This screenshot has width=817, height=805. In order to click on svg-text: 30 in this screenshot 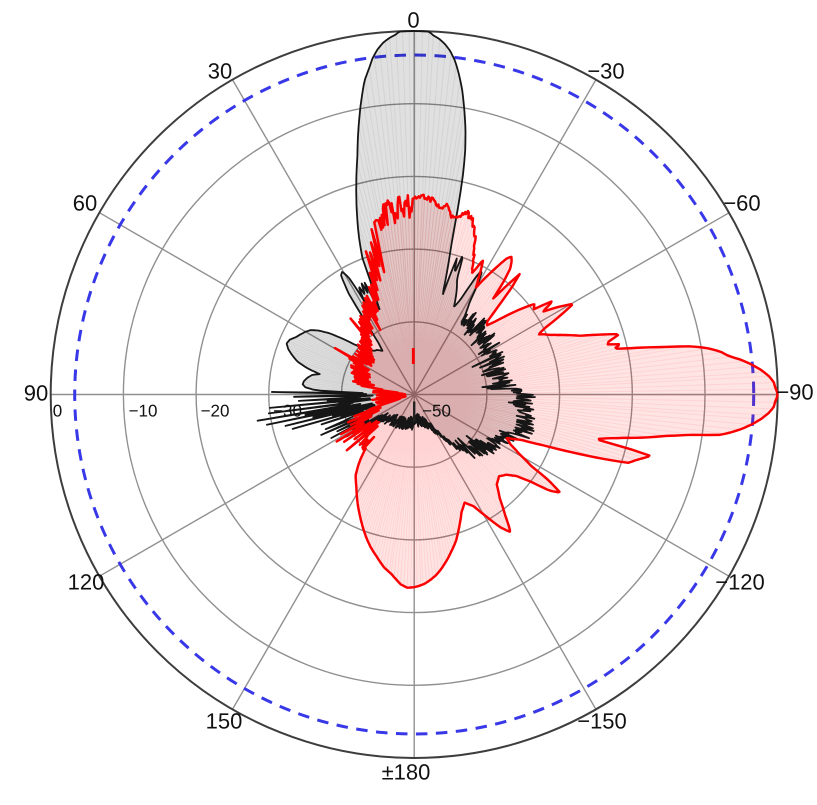, I will do `click(220, 71)`.